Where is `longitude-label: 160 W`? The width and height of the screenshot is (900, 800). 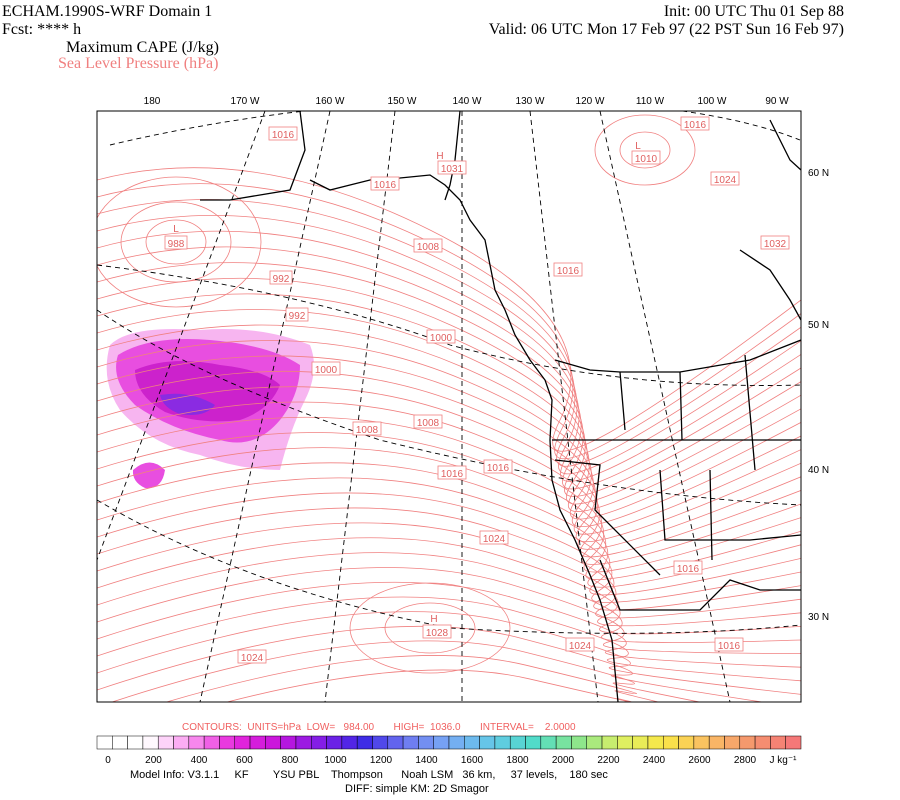 longitude-label: 160 W is located at coordinates (330, 101).